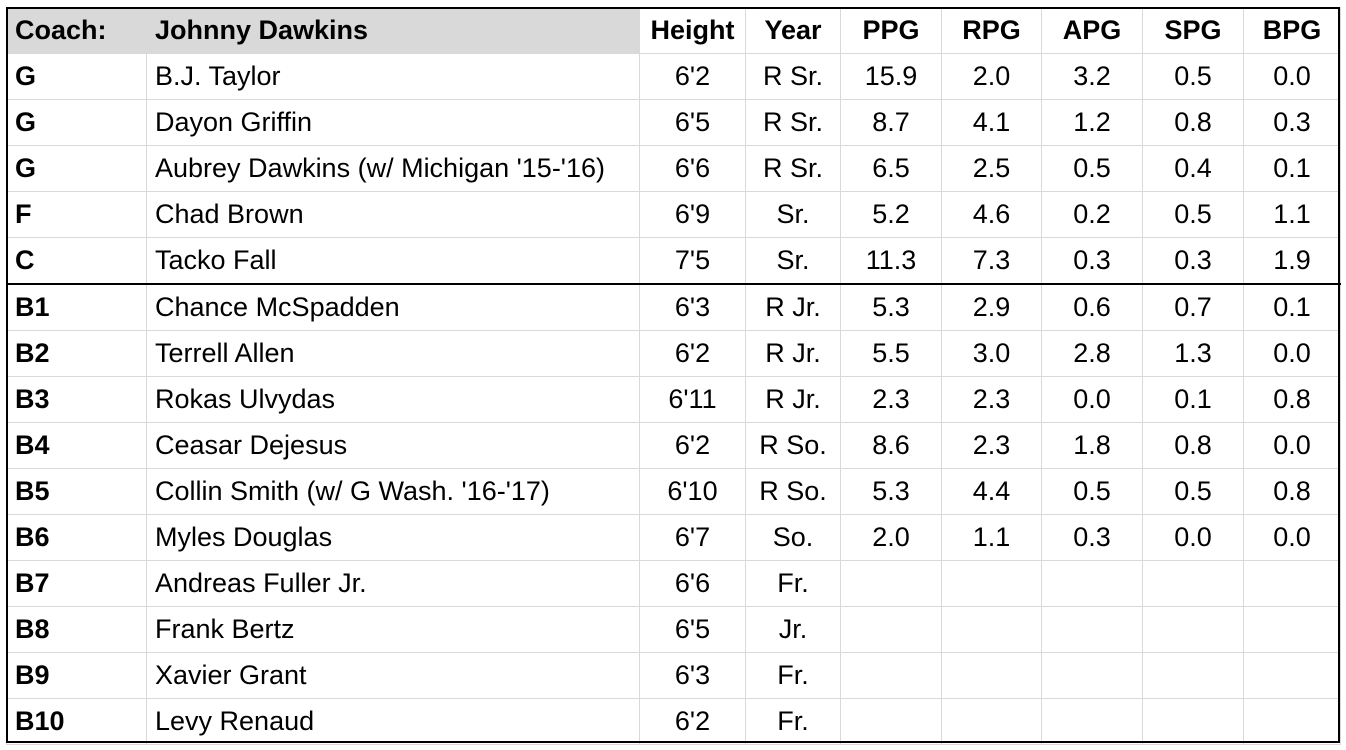  Describe the element at coordinates (692, 399) in the screenshot. I see `height-cell: 6'11` at that location.